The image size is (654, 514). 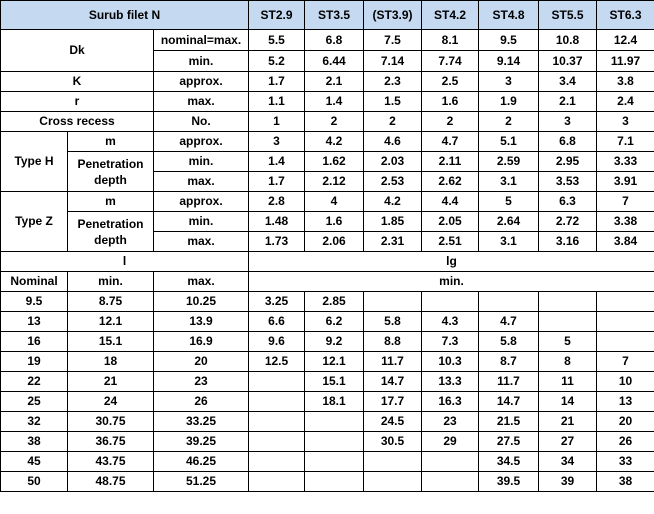 I want to click on value-cell: 2.31, so click(x=393, y=241).